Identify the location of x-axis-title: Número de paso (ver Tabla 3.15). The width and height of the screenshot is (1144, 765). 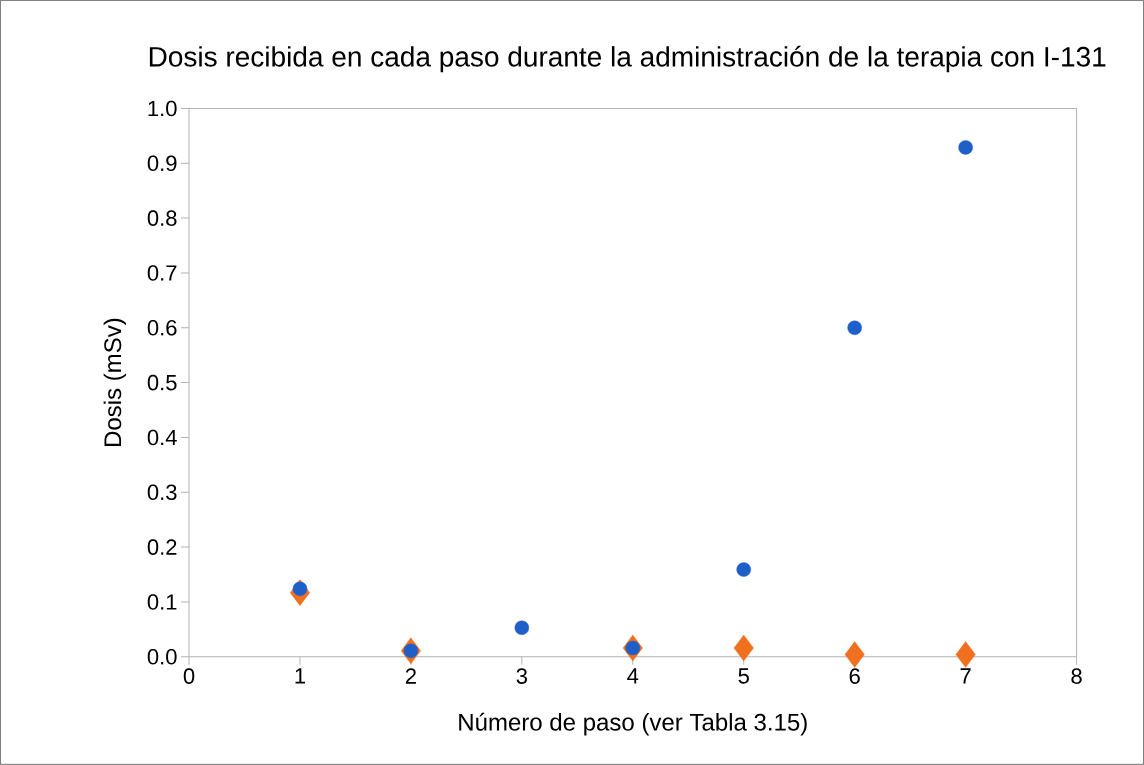
(633, 724).